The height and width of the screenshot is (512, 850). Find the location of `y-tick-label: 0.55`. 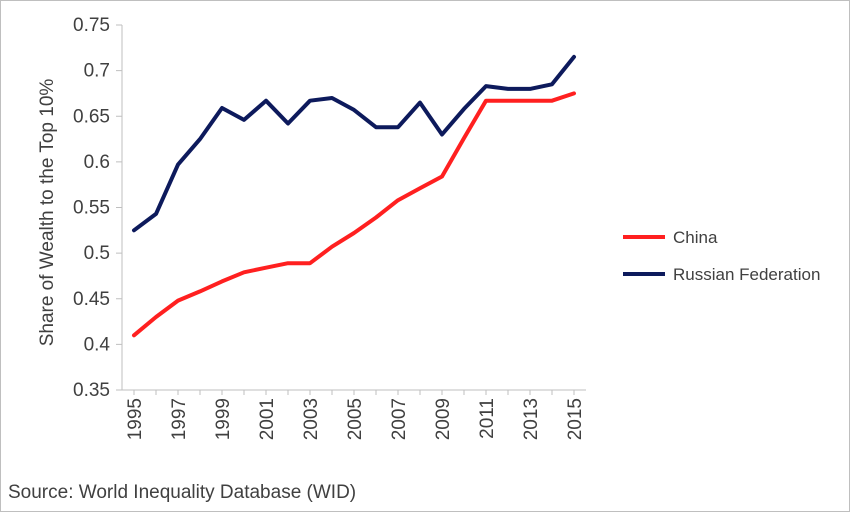

y-tick-label: 0.55 is located at coordinates (91, 208).